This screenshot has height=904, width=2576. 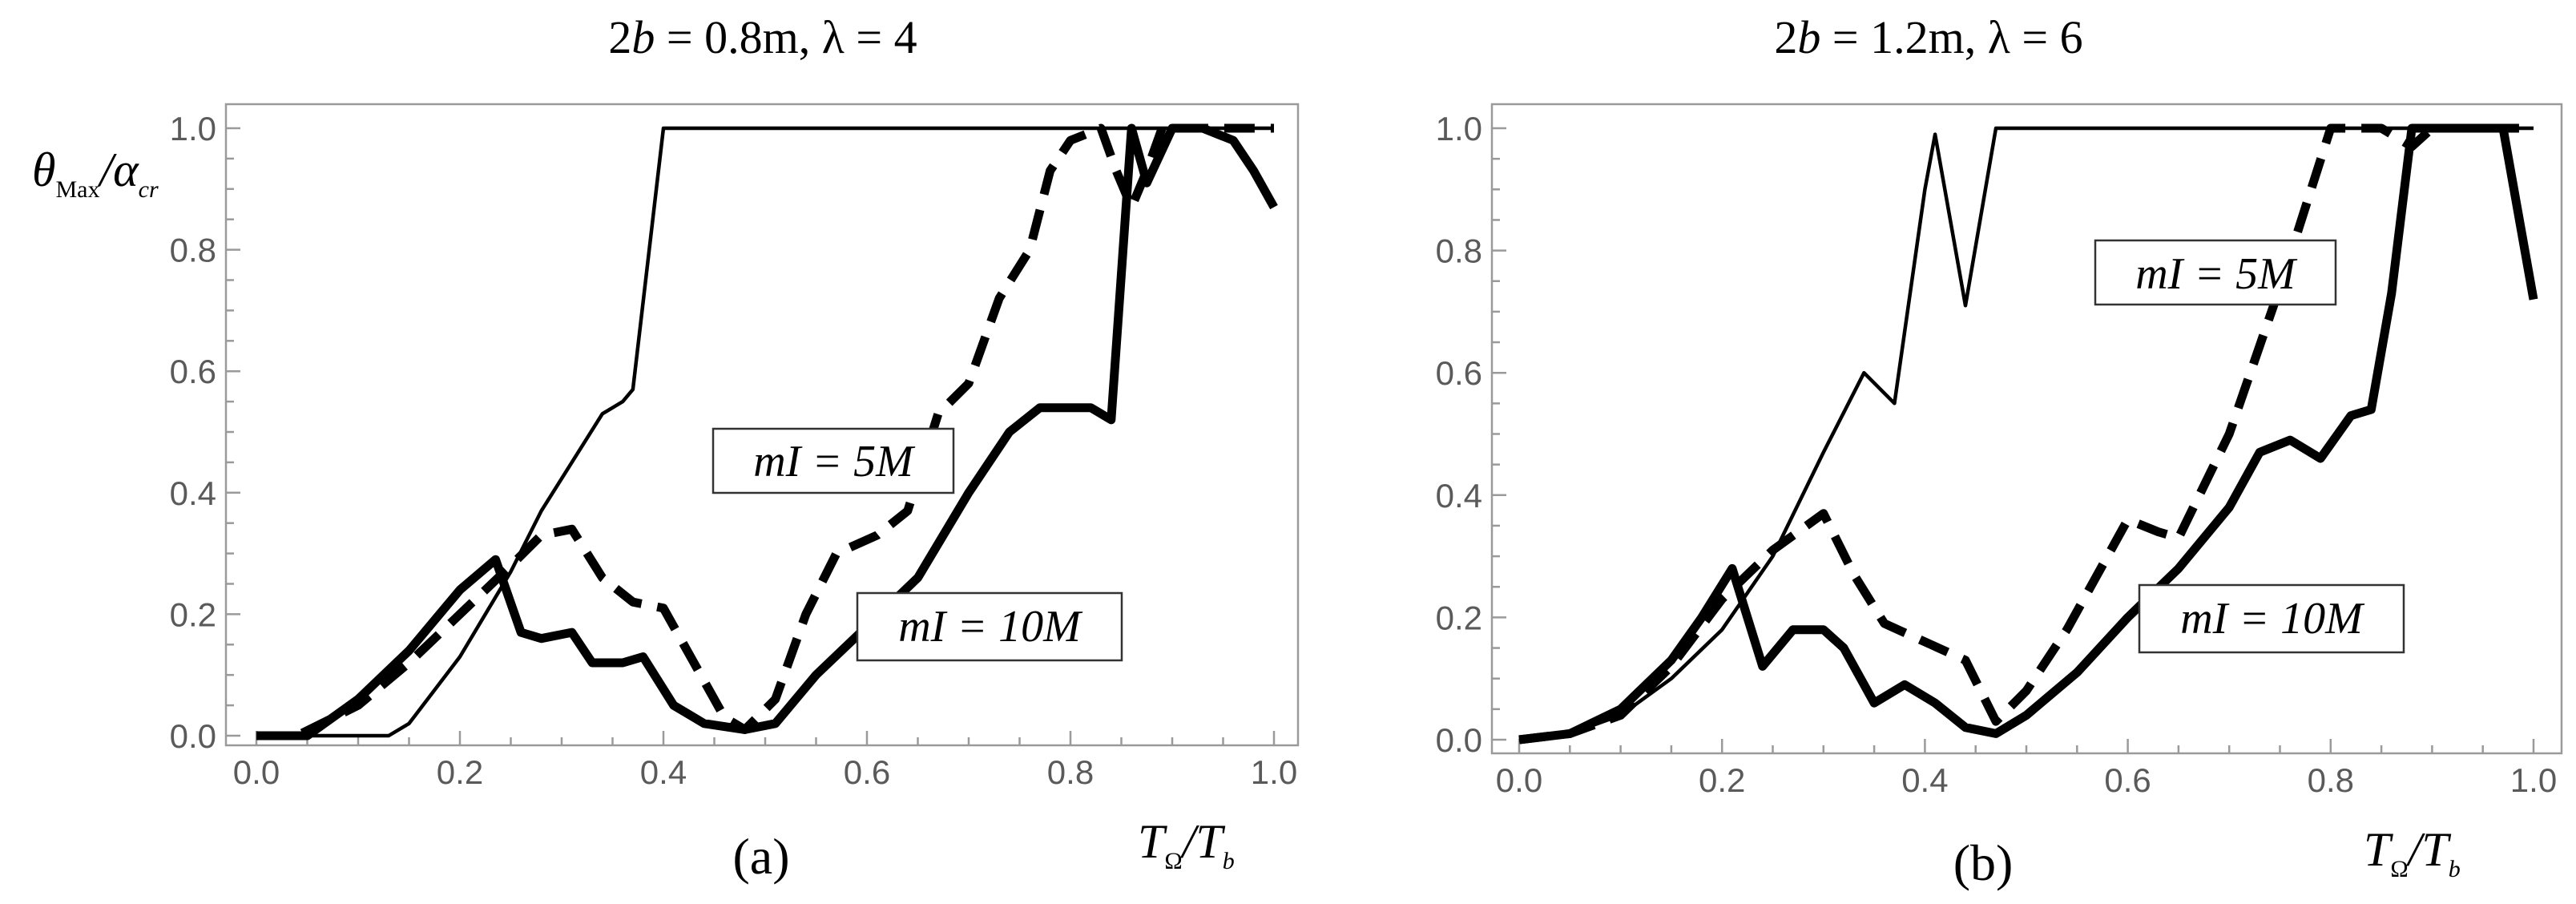 I want to click on panel-a-caption: (a), so click(x=760, y=857).